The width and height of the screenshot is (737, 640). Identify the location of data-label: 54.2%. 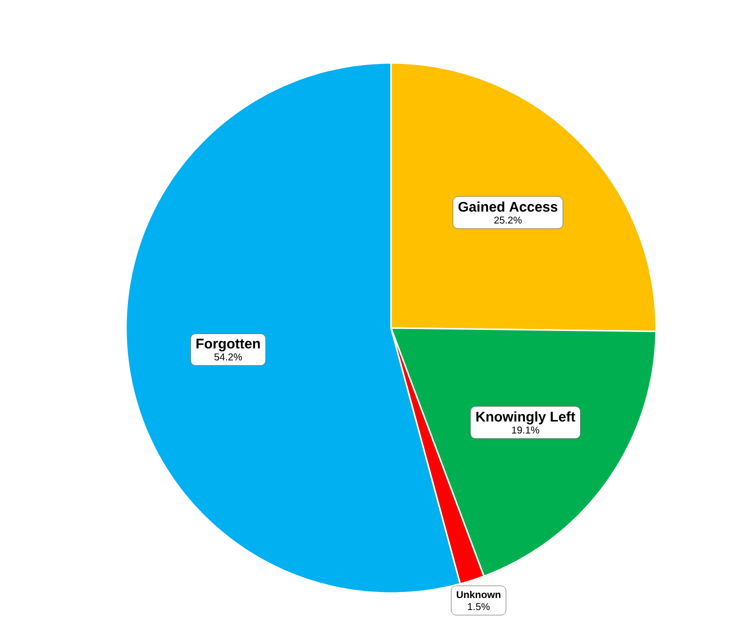
(228, 356).